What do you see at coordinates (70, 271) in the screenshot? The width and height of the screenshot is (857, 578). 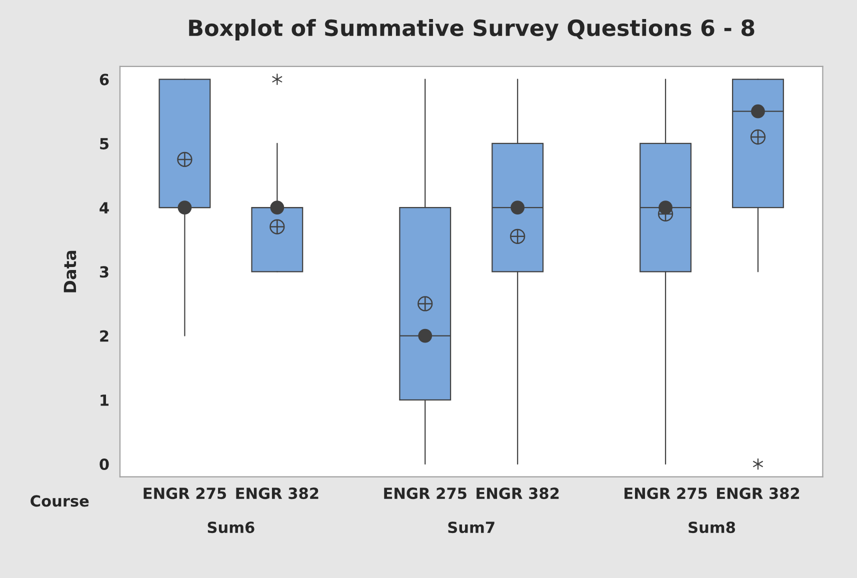 I see `y-axis-title: Data` at bounding box center [70, 271].